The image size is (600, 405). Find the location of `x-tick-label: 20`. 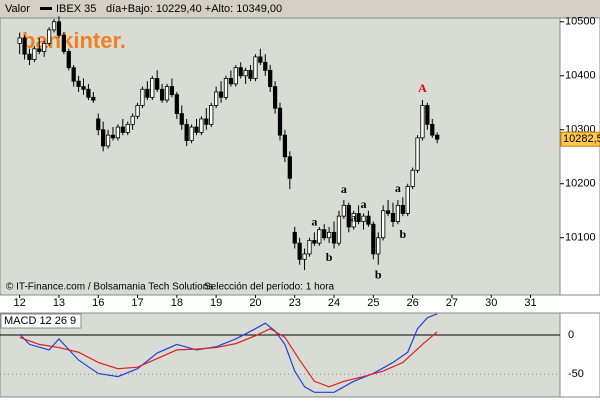

x-tick-label: 20 is located at coordinates (255, 303).